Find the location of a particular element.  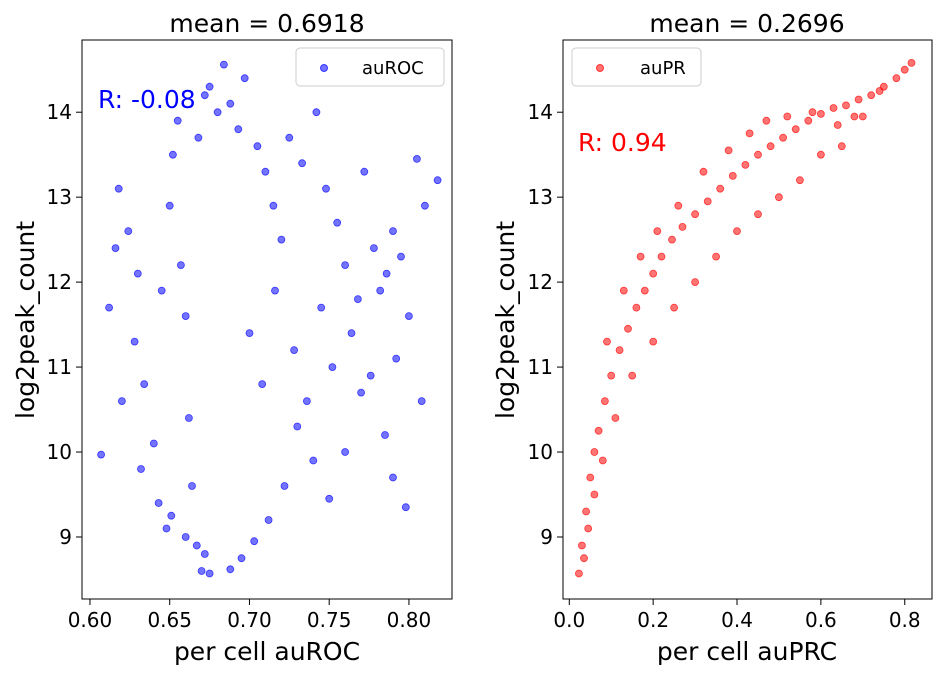

auprc-x-tick-label: 0.2 is located at coordinates (653, 620).